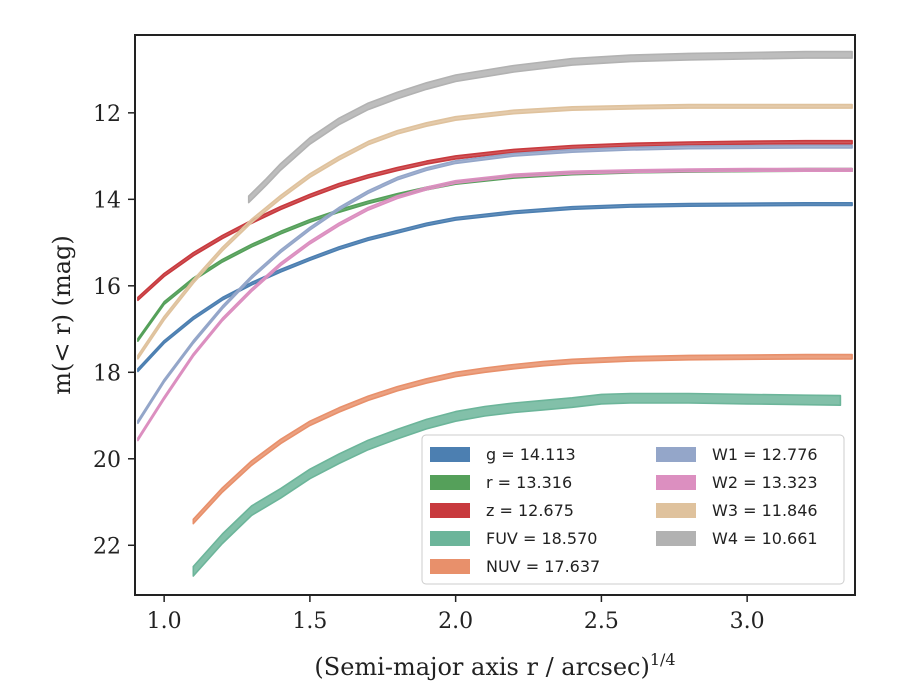  What do you see at coordinates (663, 659) in the screenshot?
I see `x-axis-label-superscript: 1/4` at bounding box center [663, 659].